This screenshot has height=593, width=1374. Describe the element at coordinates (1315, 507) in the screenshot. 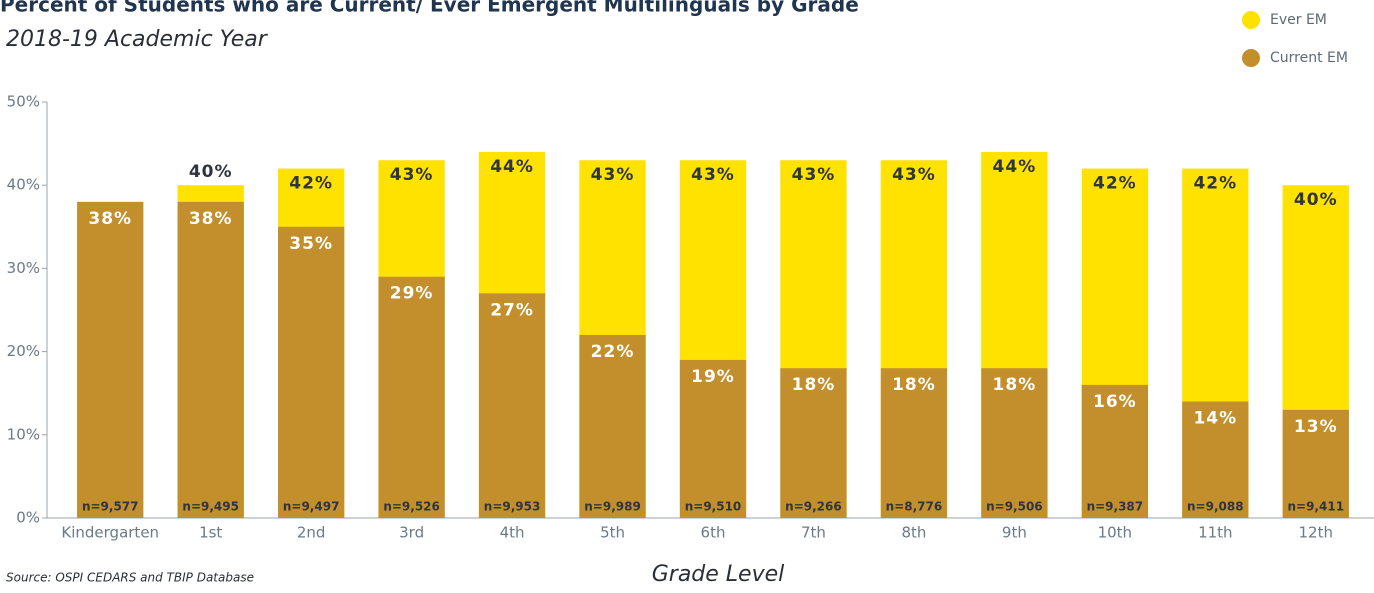

I see `n-label: n=9,411` at that location.